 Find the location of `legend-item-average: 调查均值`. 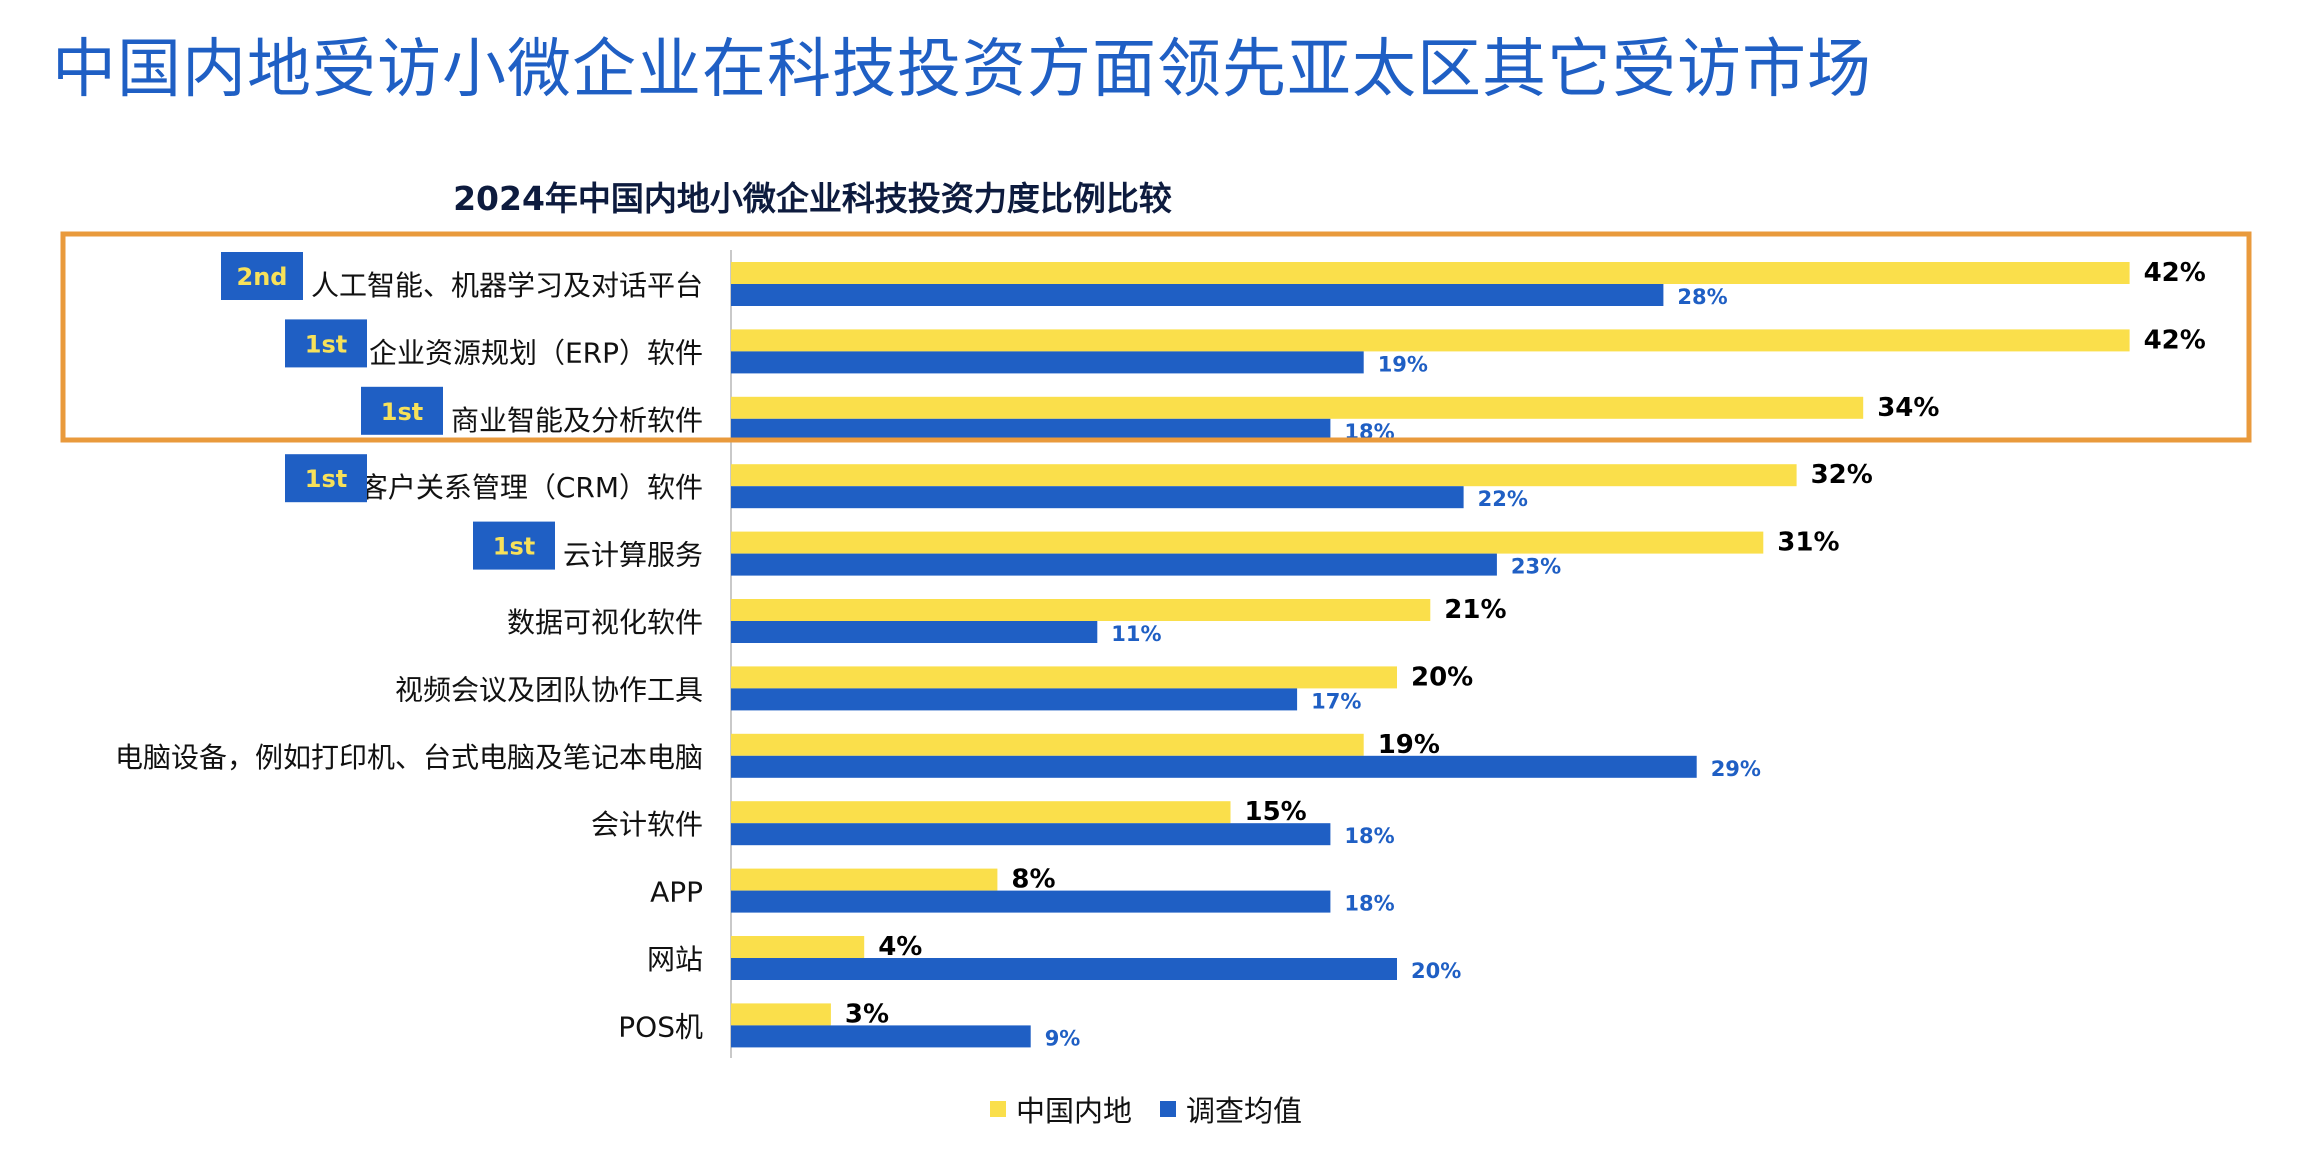

legend-item-average: 调查均值 is located at coordinates (1231, 1109).